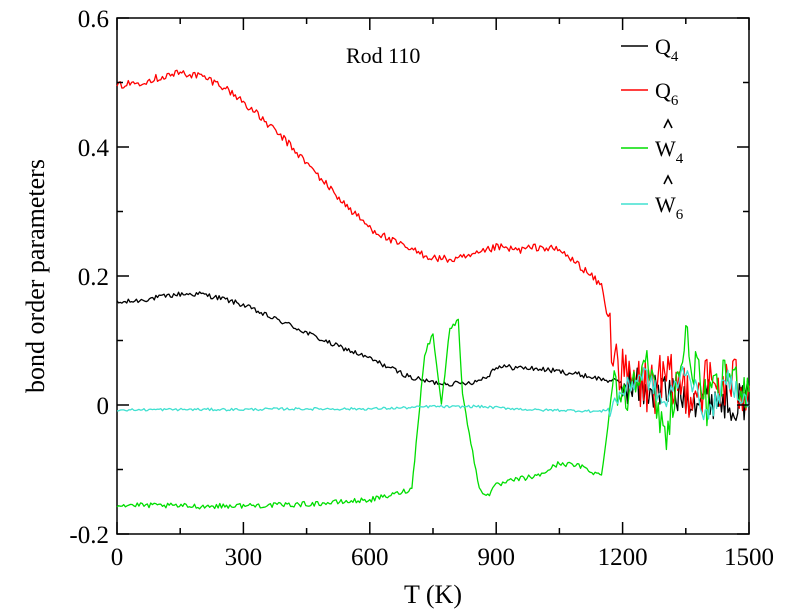 The height and width of the screenshot is (612, 792). Describe the element at coordinates (35, 276) in the screenshot. I see `y-axis-title: bond order parameters` at that location.